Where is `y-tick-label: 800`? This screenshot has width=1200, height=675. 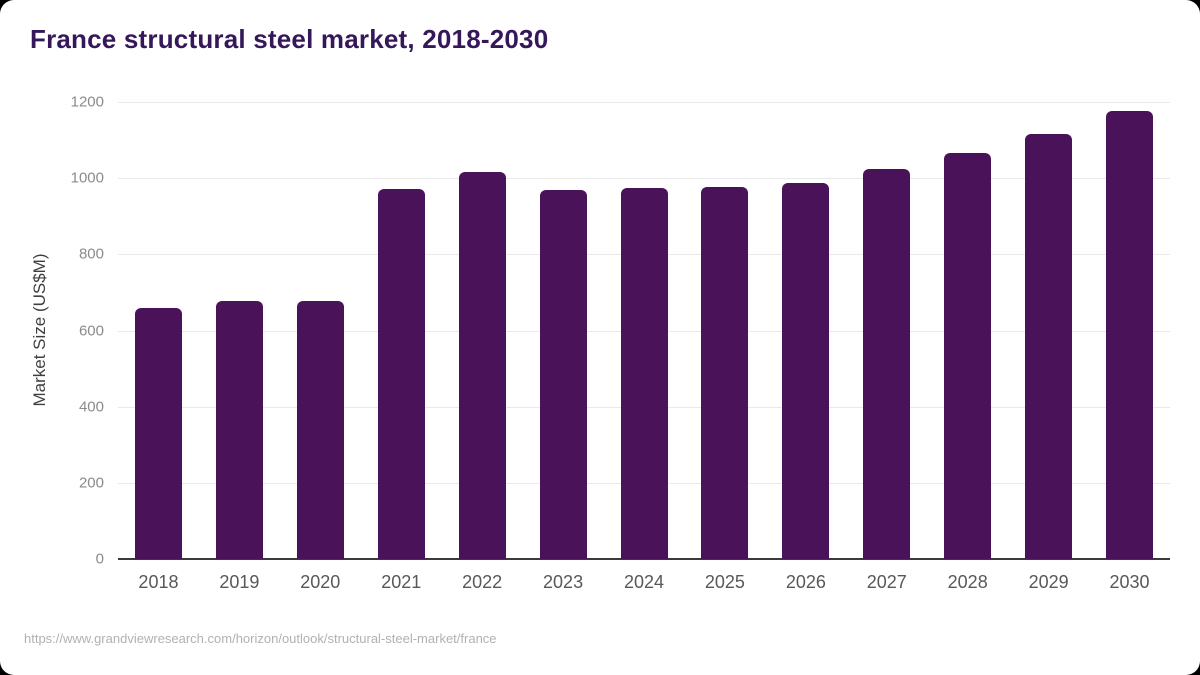 y-tick-label: 800 is located at coordinates (91, 254).